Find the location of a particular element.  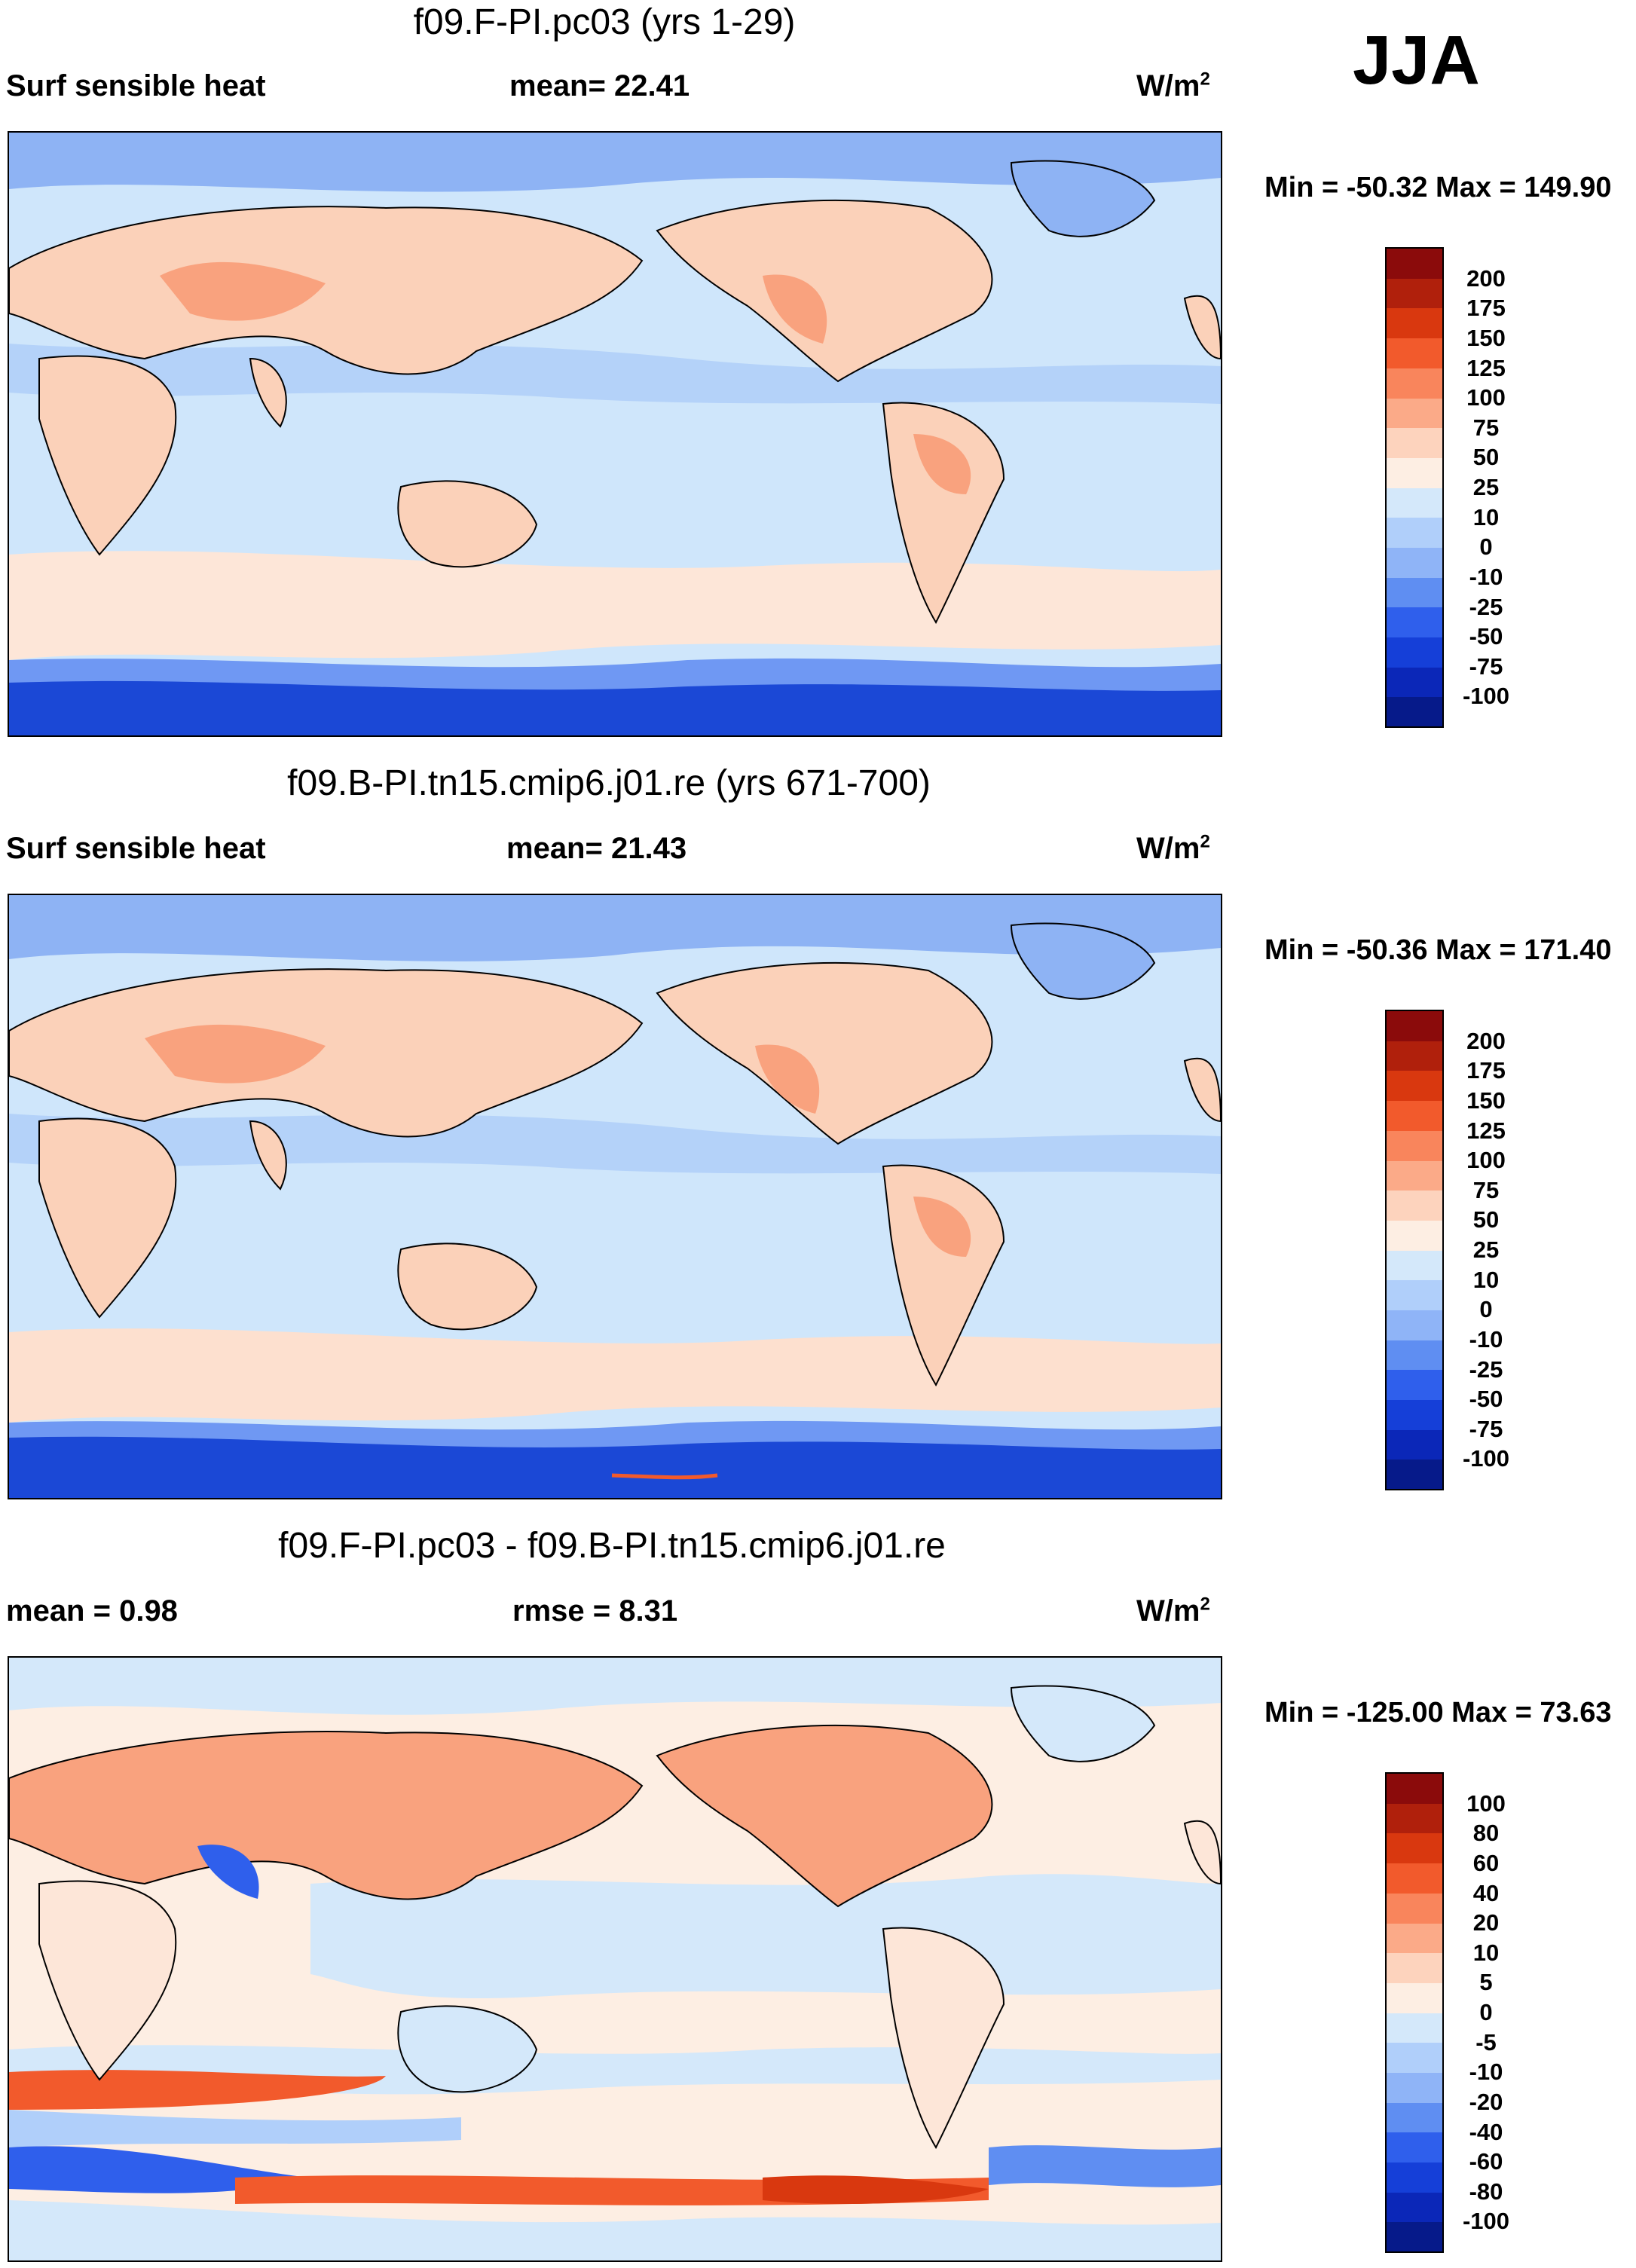

colorbar-1-tick-label: -25 is located at coordinates (1486, 606).